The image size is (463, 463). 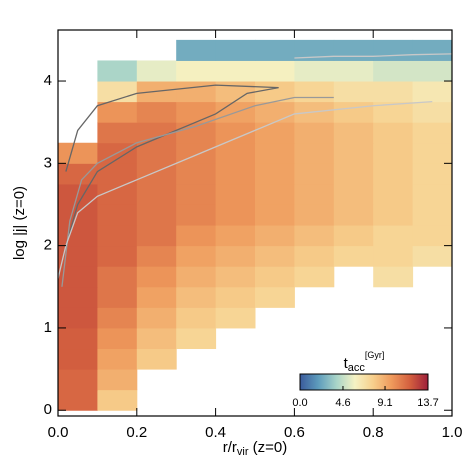 What do you see at coordinates (48, 162) in the screenshot?
I see `y-tick-label: 3` at bounding box center [48, 162].